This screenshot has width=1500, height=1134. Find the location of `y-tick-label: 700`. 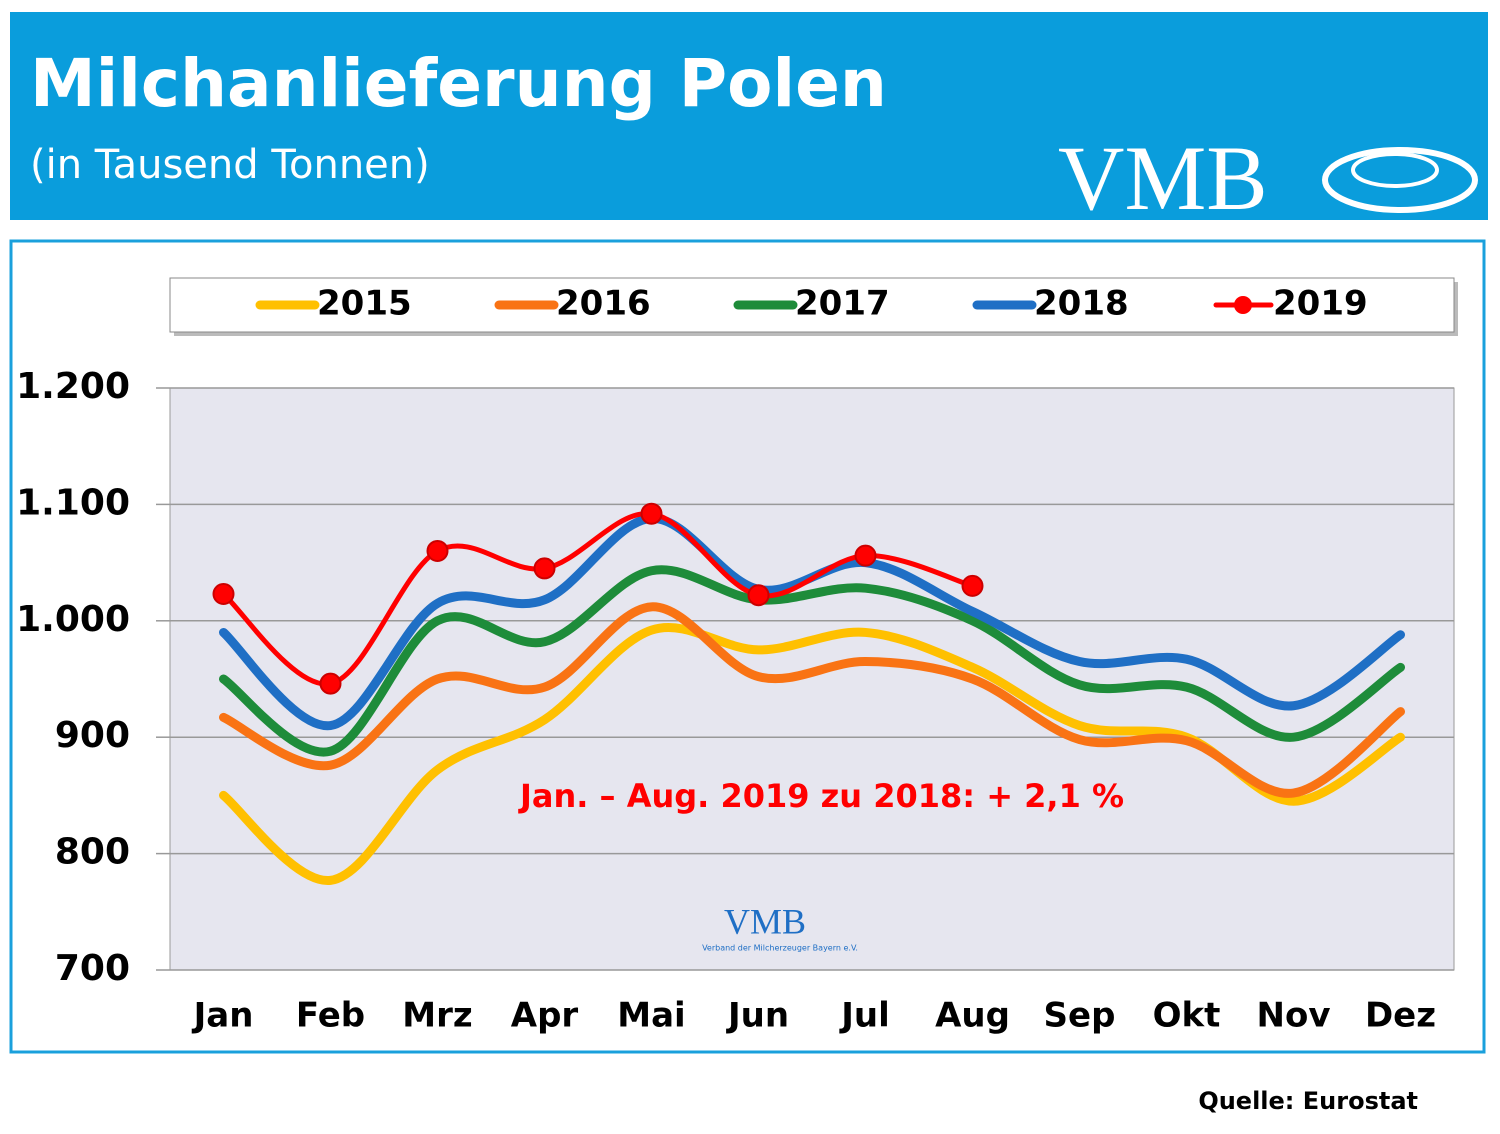

y-tick-label: 700 is located at coordinates (92, 968).